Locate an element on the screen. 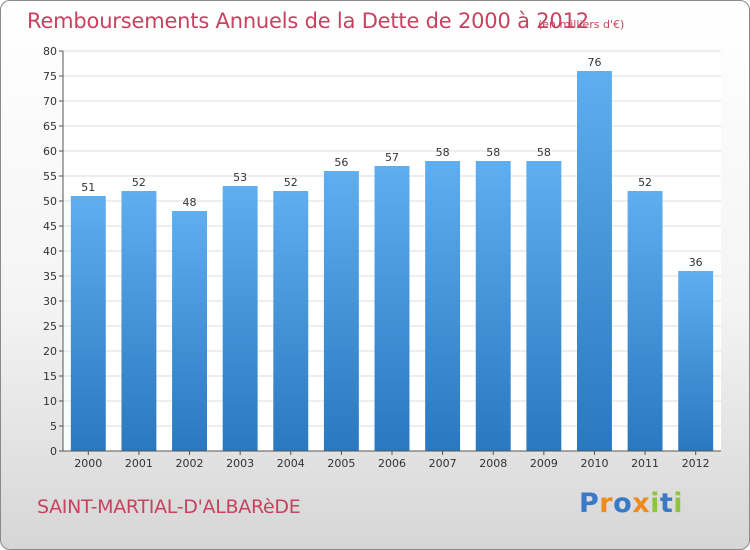 This screenshot has width=750, height=550. data-label-2007: 58 is located at coordinates (443, 152).